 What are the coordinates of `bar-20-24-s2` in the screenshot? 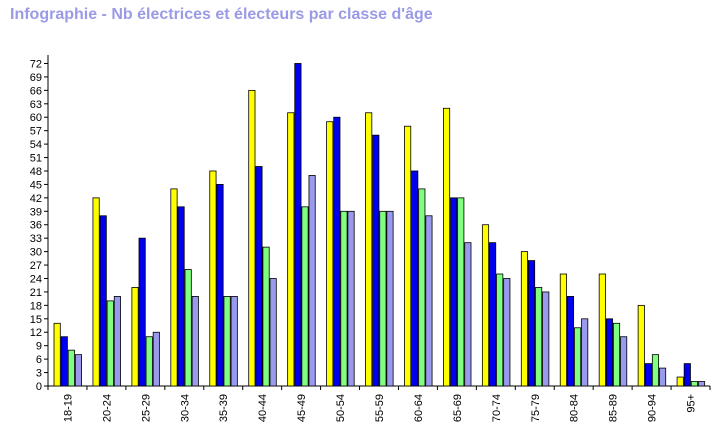 It's located at (103, 301).